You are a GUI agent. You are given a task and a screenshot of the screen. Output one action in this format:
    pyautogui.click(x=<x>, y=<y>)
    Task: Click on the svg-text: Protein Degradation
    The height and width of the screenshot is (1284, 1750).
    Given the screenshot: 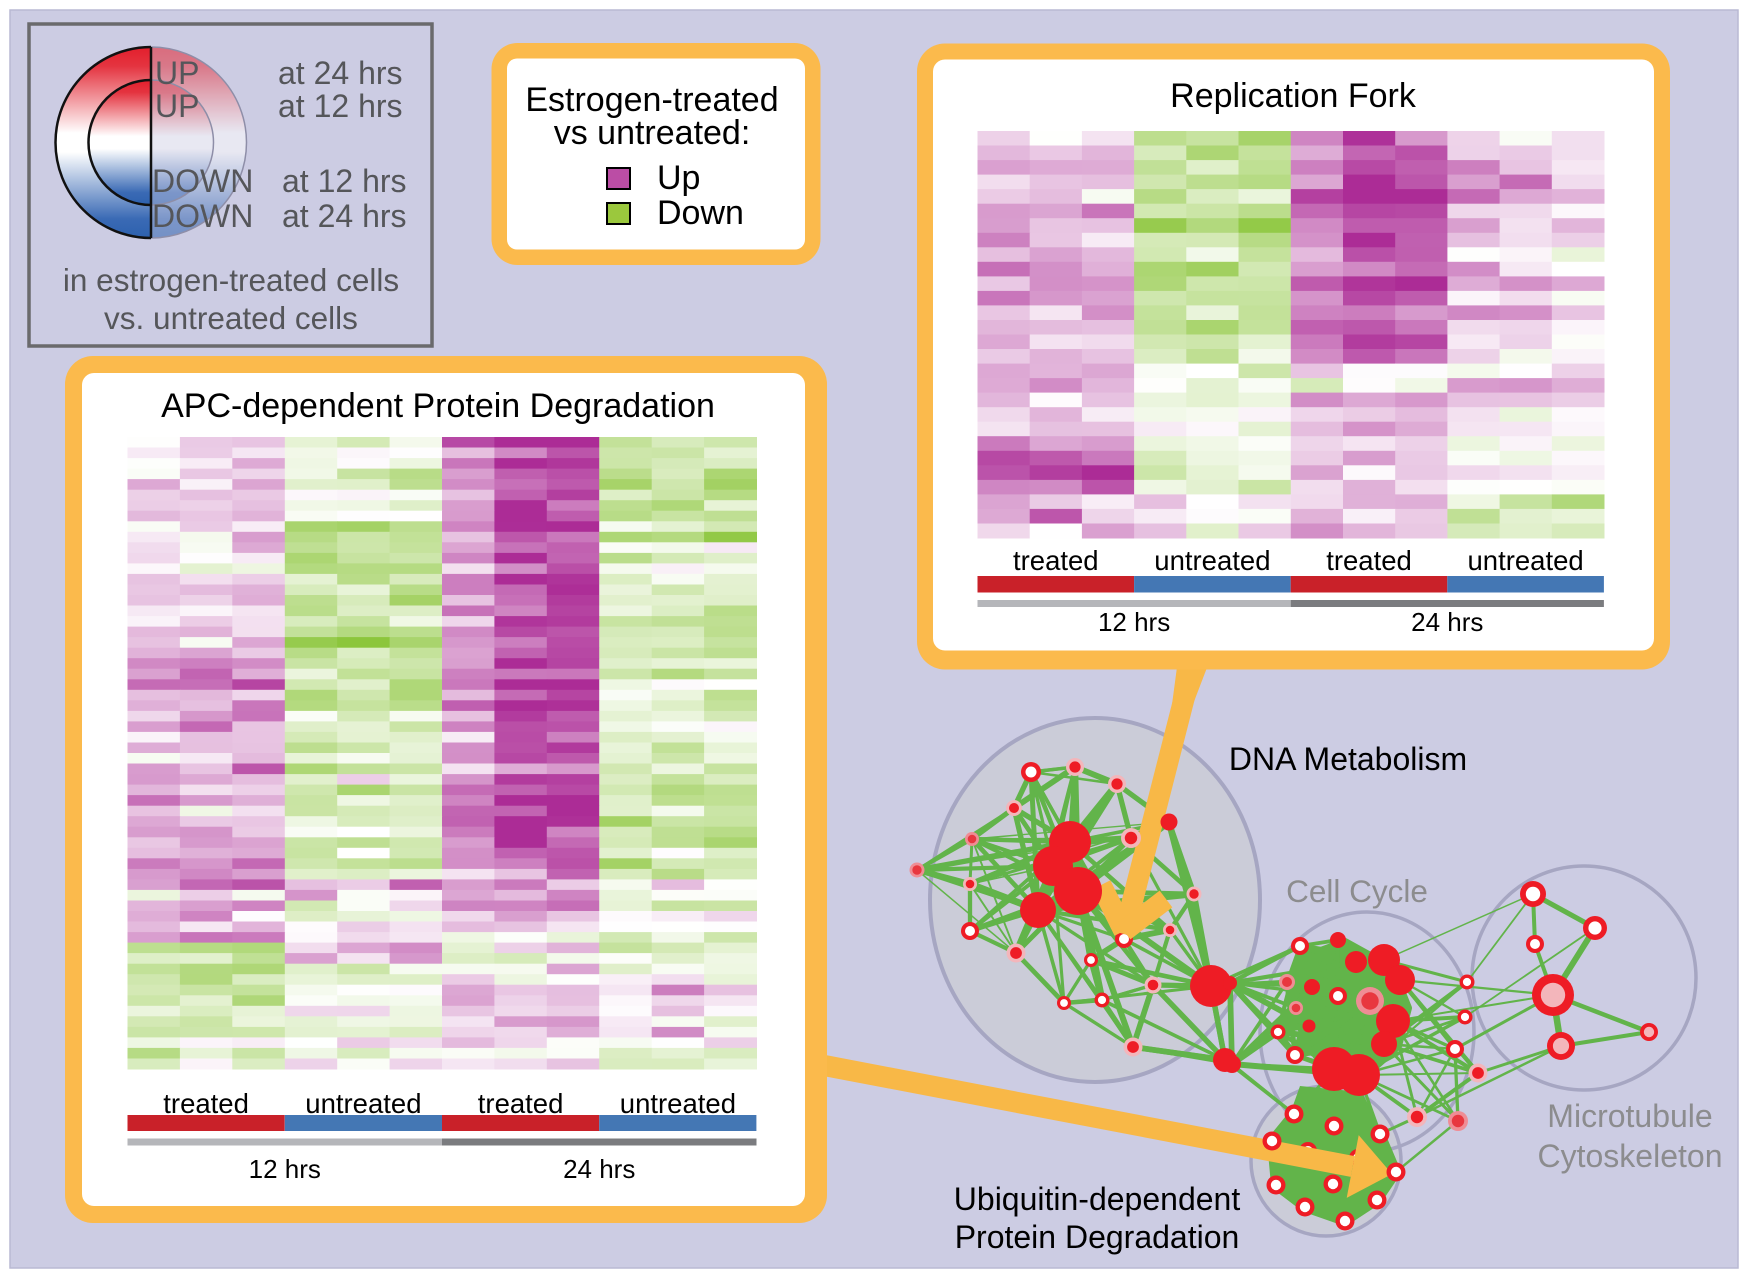 What is the action you would take?
    pyautogui.click(x=1097, y=1237)
    